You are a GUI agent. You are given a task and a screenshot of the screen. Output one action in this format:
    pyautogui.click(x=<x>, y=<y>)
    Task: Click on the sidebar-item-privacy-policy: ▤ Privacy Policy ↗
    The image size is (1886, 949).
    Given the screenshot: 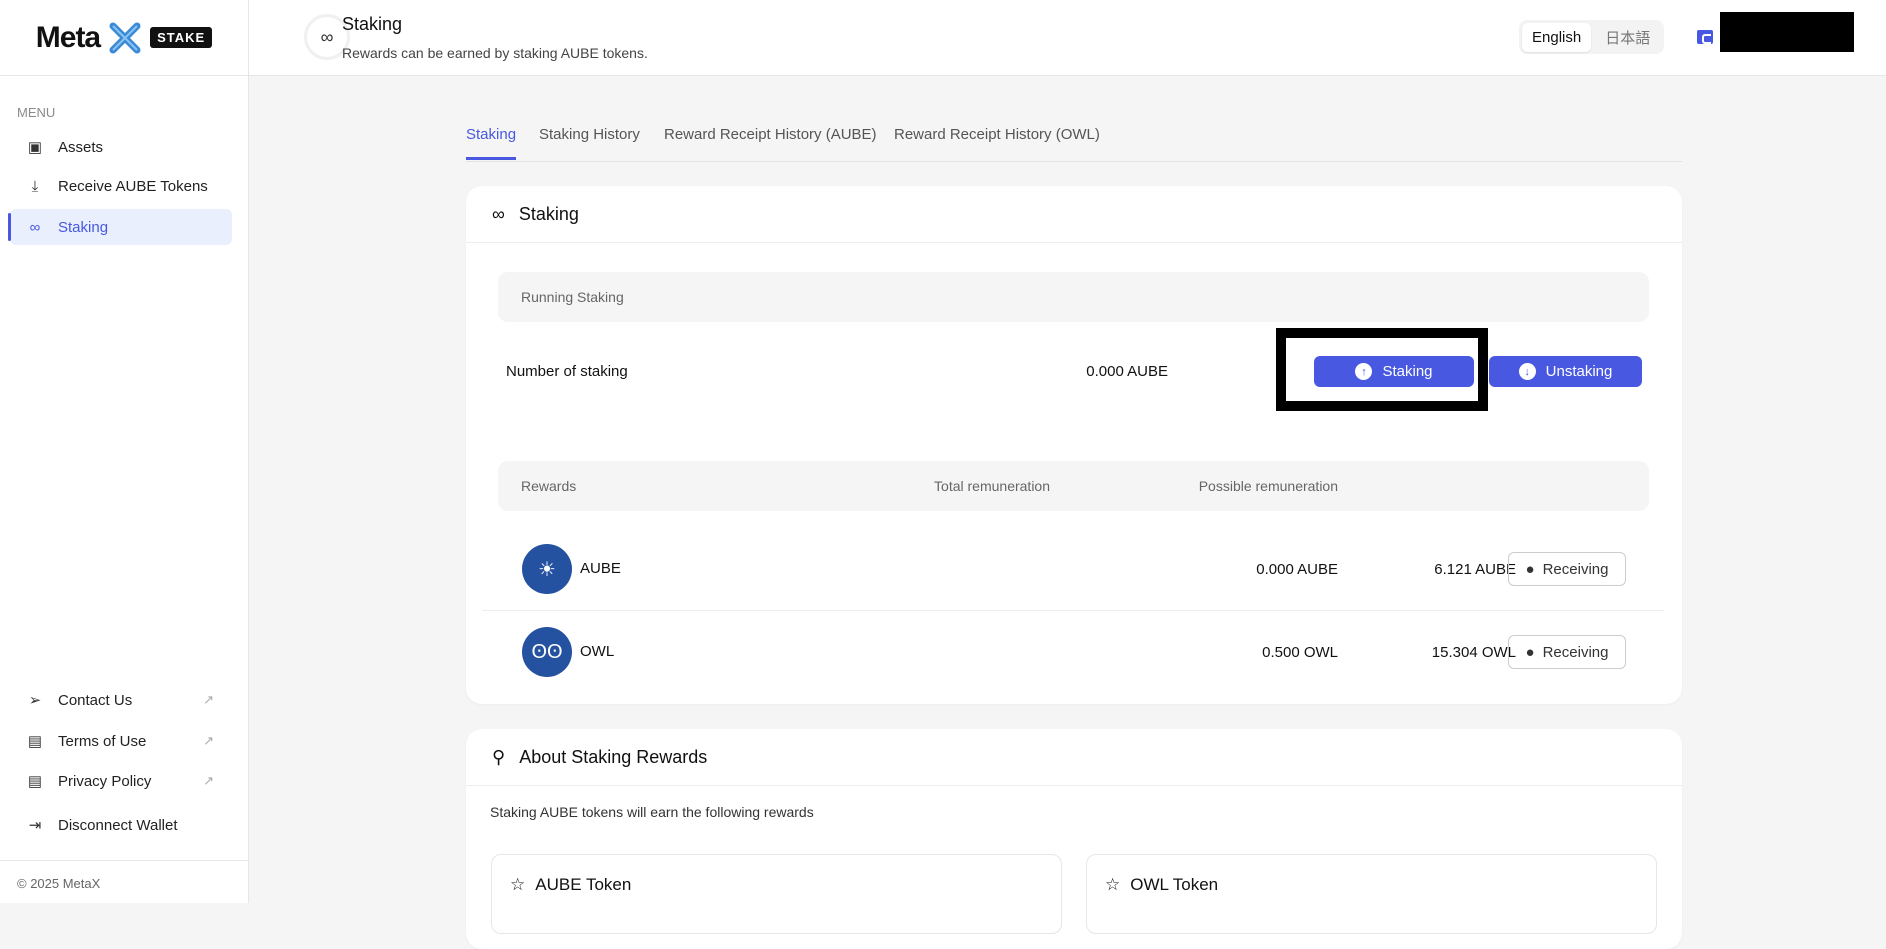 What is the action you would take?
    pyautogui.click(x=120, y=781)
    